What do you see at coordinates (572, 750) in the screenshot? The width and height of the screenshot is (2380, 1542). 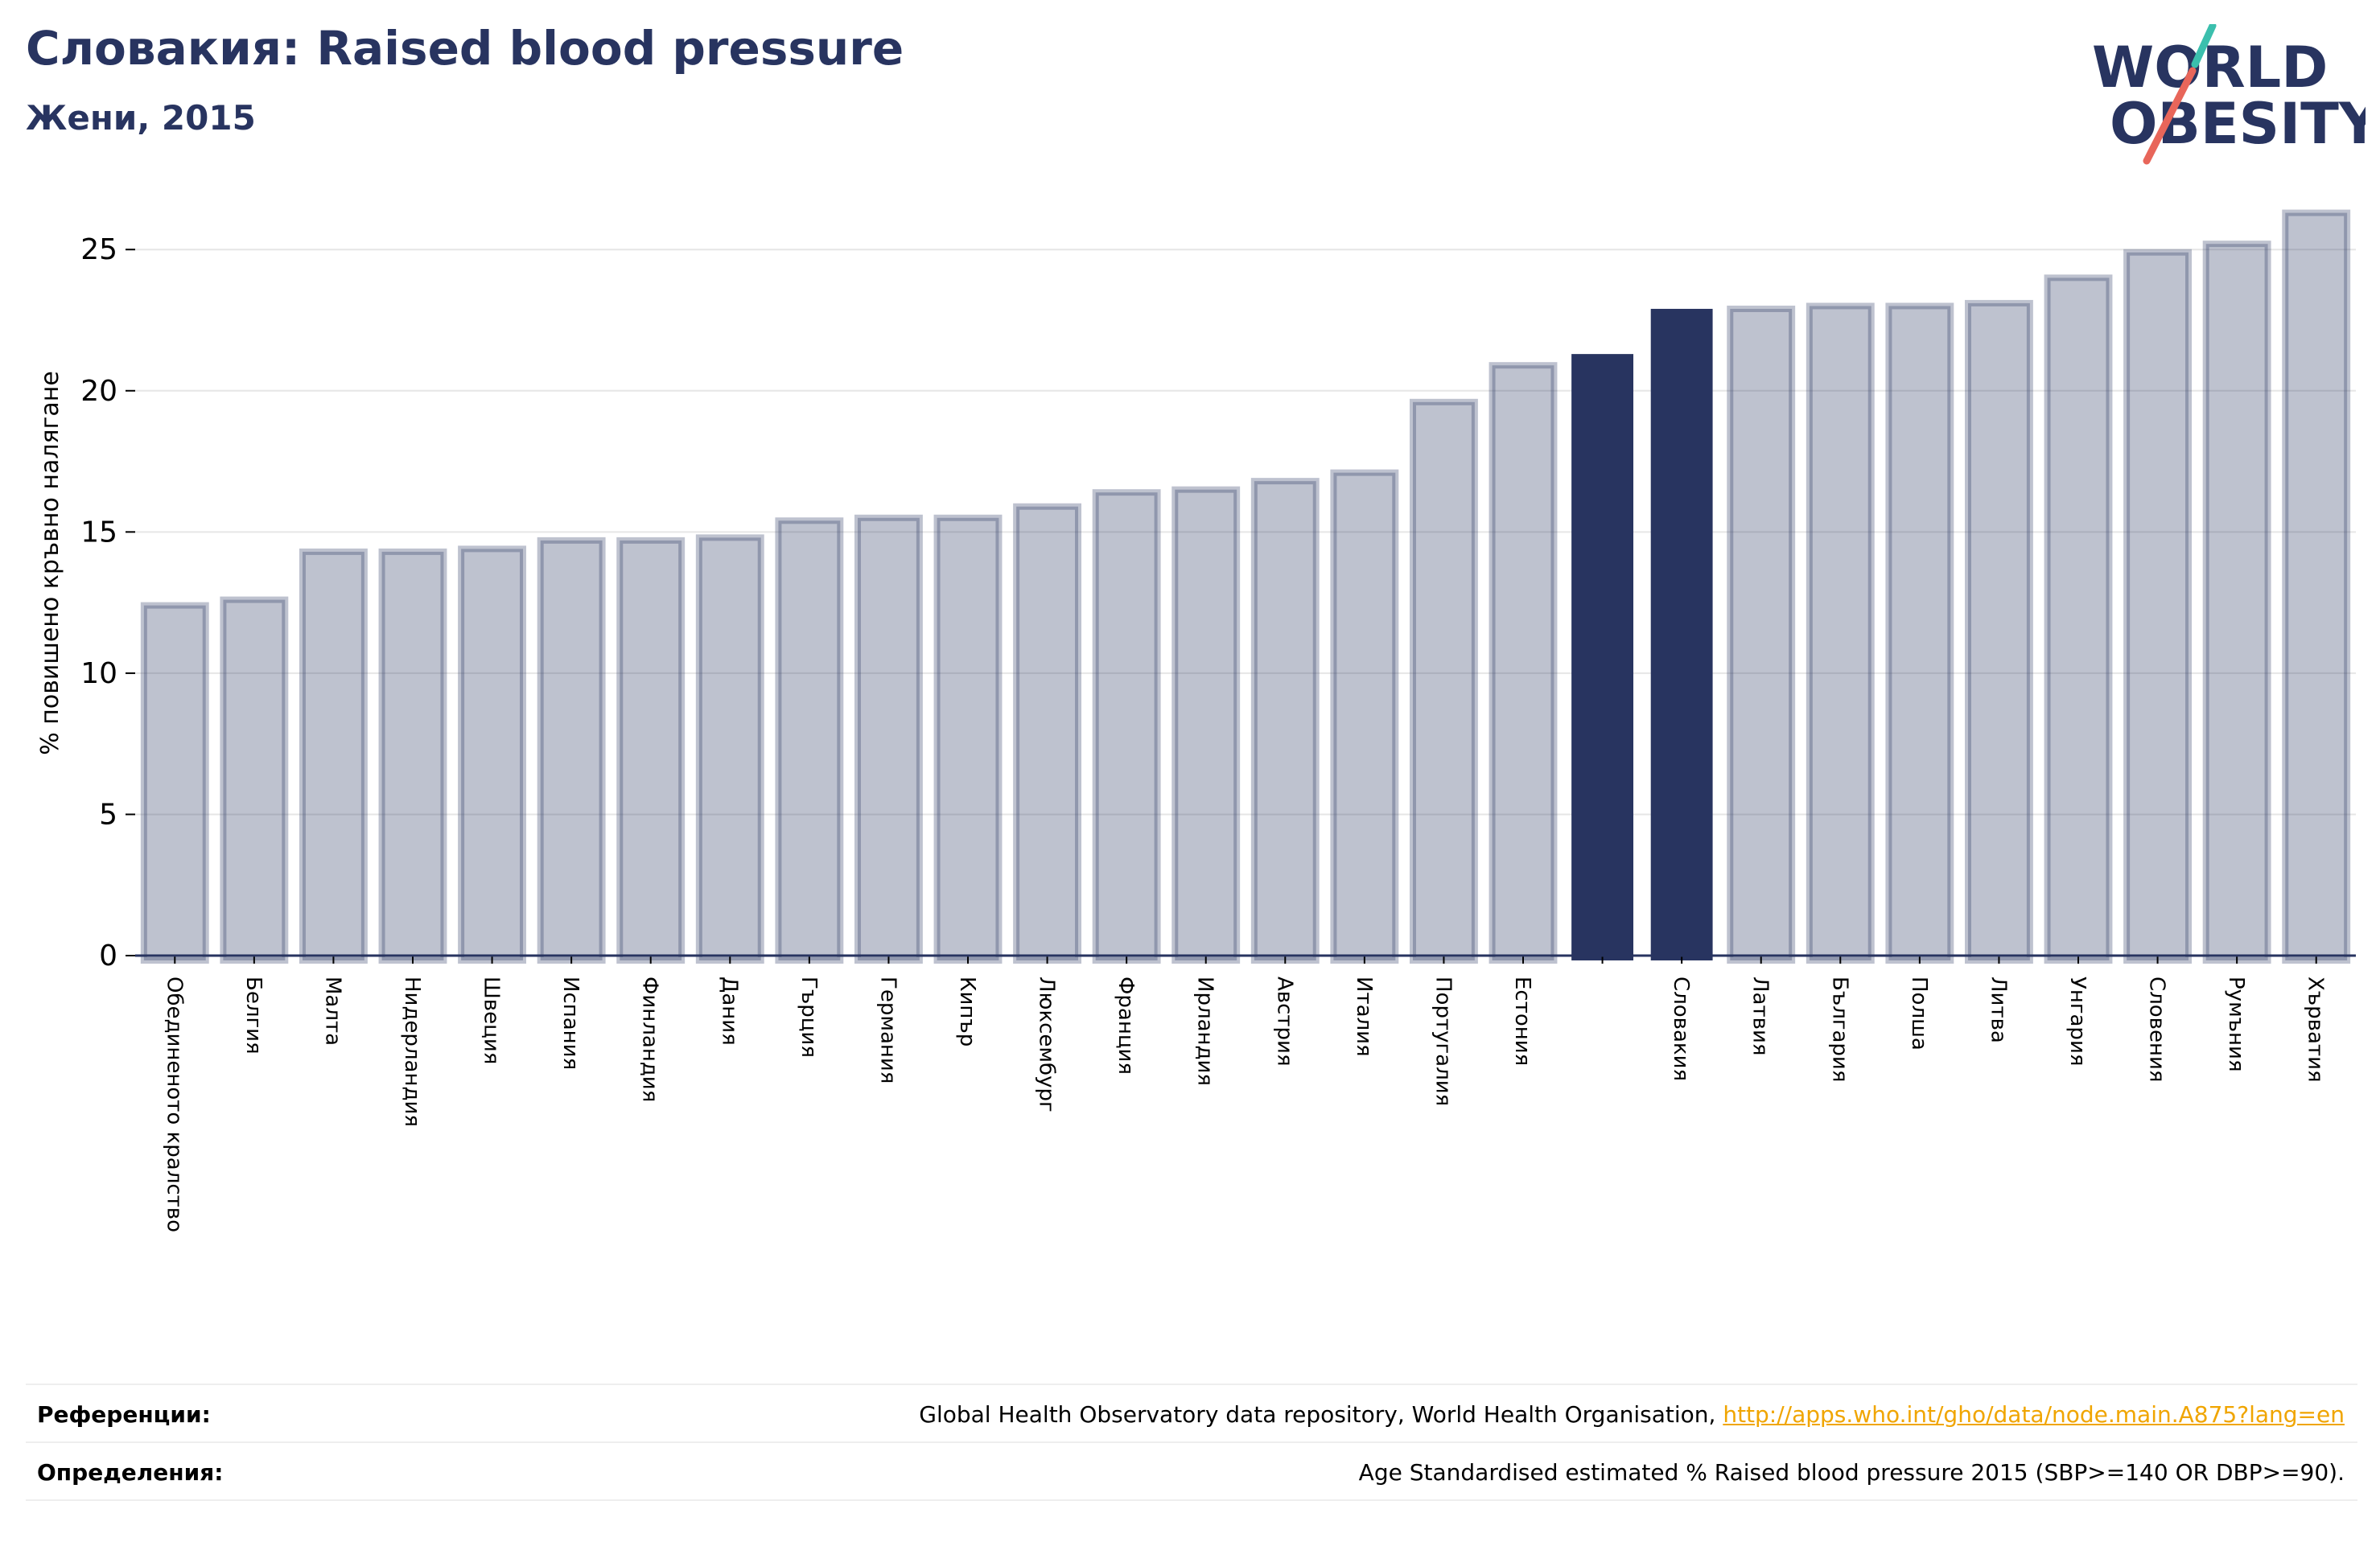 I see `bar-Испания` at bounding box center [572, 750].